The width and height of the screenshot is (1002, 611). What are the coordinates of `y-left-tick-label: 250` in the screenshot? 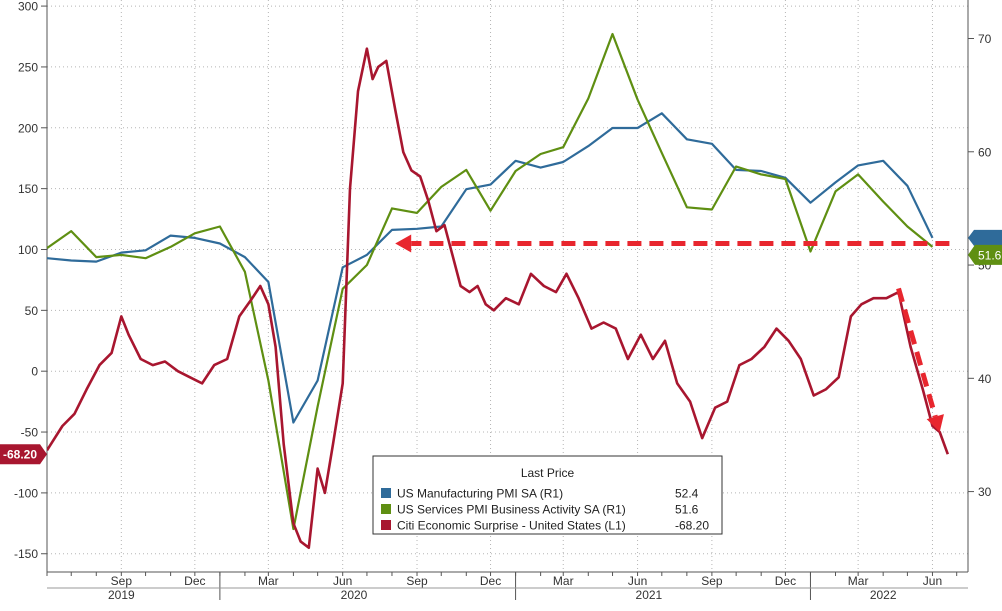 It's located at (28, 67).